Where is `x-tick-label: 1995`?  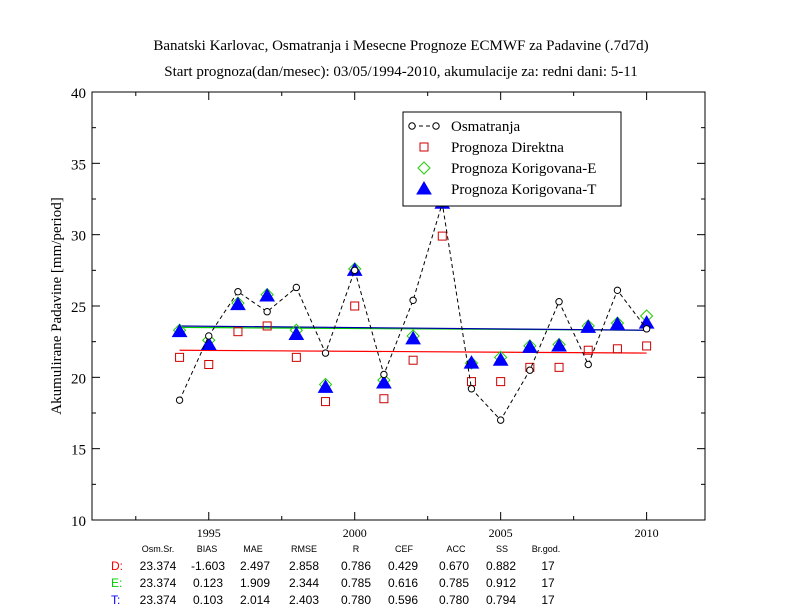
x-tick-label: 1995 is located at coordinates (209, 533).